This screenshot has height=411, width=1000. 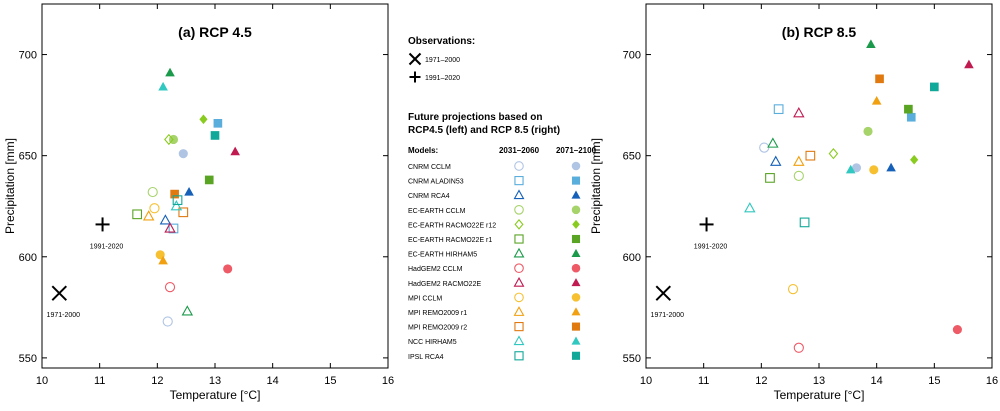 What do you see at coordinates (426, 357) in the screenshot?
I see `legend-model-name: IPSL RCA4` at bounding box center [426, 357].